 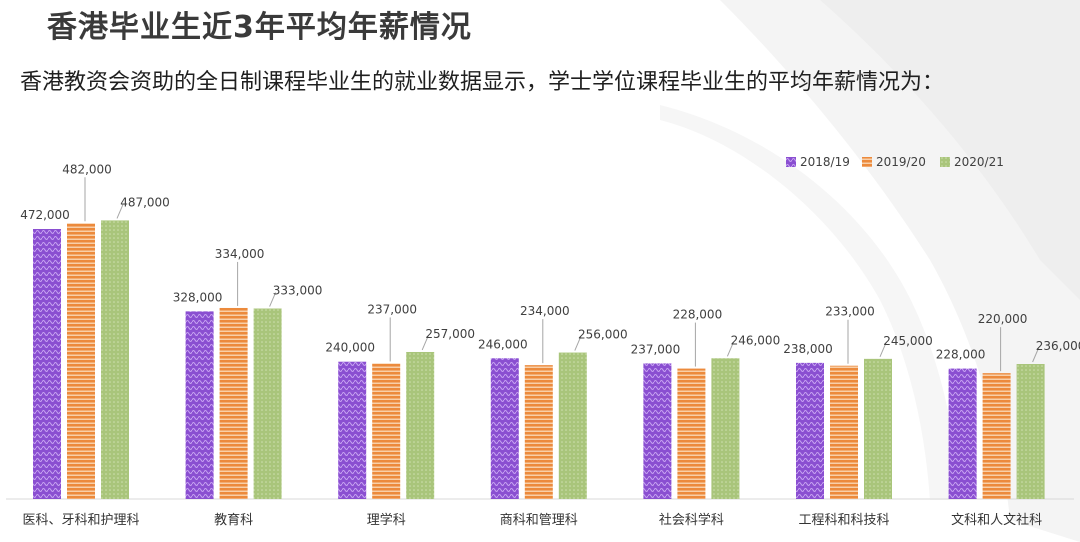 What do you see at coordinates (572, 425) in the screenshot?
I see `bar-4-2020/21` at bounding box center [572, 425].